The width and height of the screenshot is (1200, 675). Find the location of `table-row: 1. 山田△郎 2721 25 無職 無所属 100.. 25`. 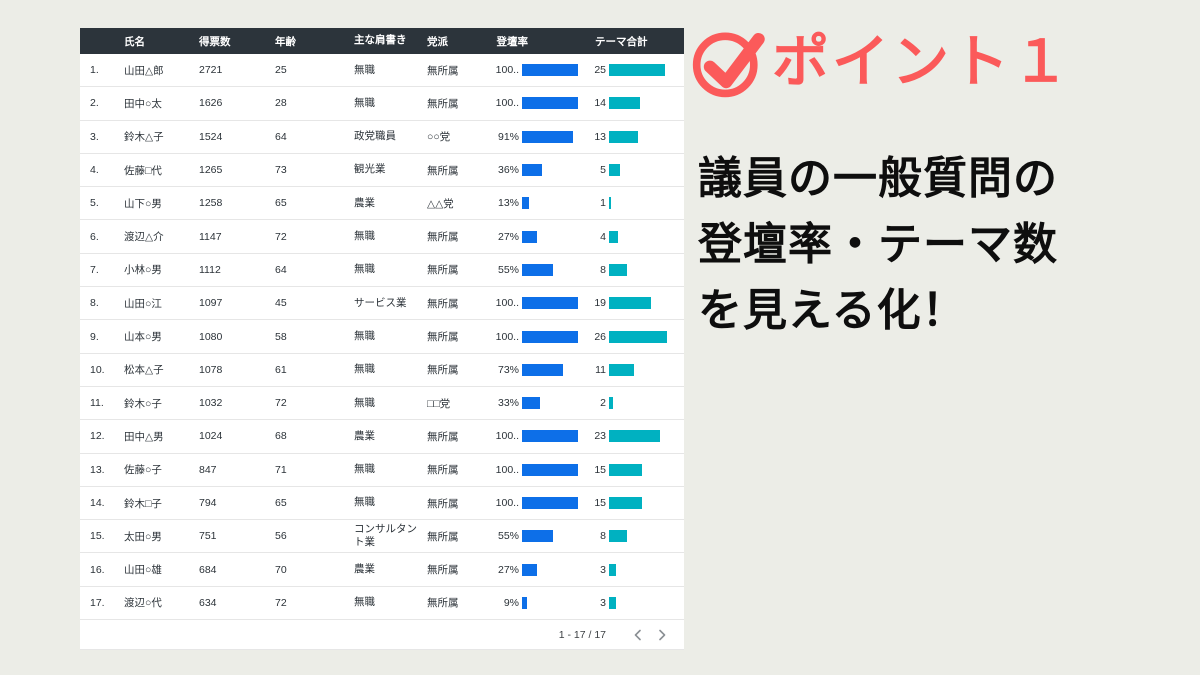

table-row: 1. 山田△郎 2721 25 無職 無所属 100.. 25 is located at coordinates (382, 71).